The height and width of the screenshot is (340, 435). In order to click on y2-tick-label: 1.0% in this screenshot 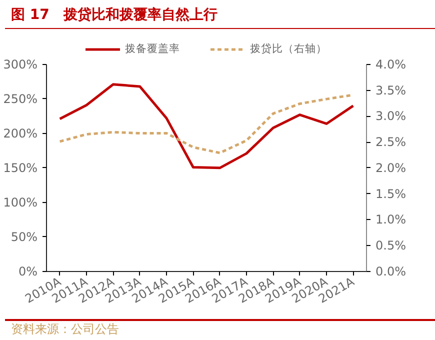, I will do `click(391, 219)`.